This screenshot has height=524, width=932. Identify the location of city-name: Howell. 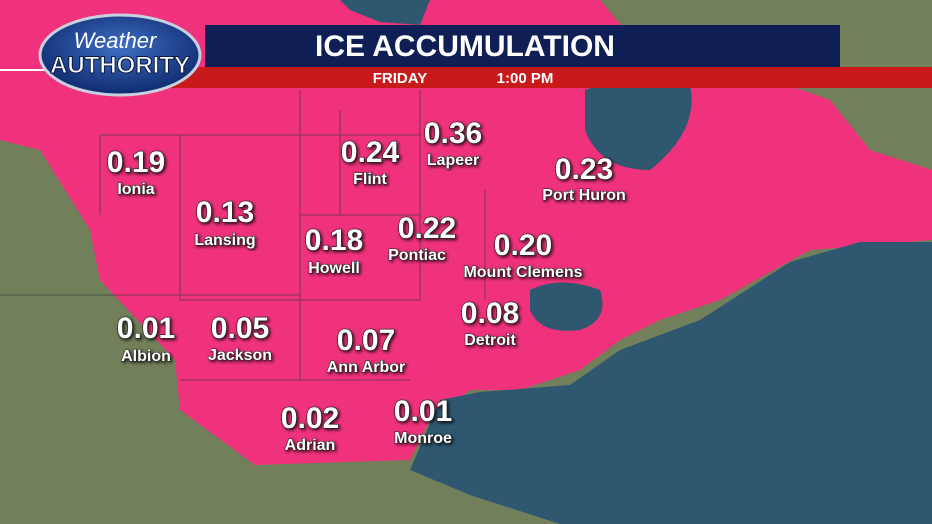
(334, 268).